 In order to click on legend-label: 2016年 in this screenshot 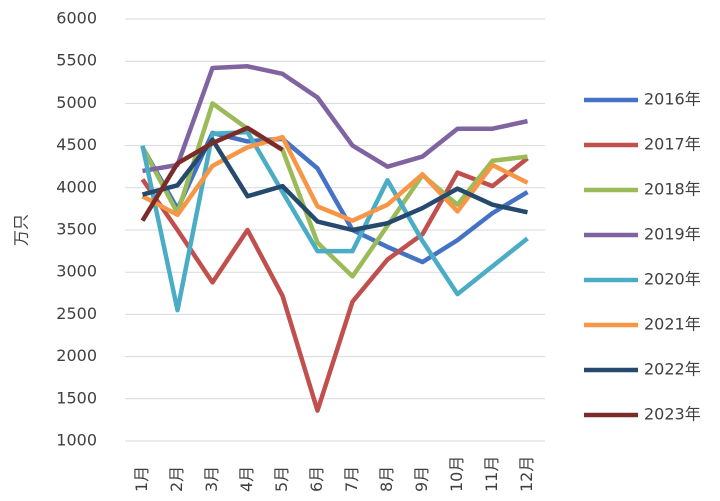, I will do `click(672, 99)`.